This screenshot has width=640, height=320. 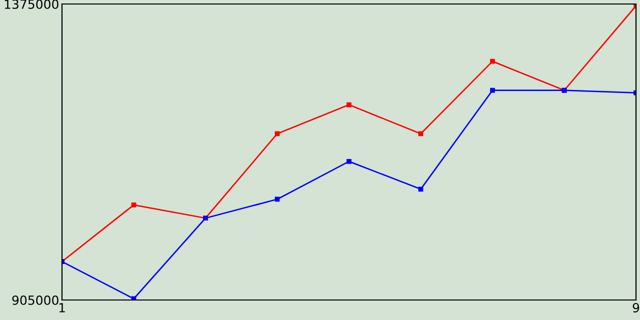 I want to click on x-tick-label: 9, so click(x=636, y=307).